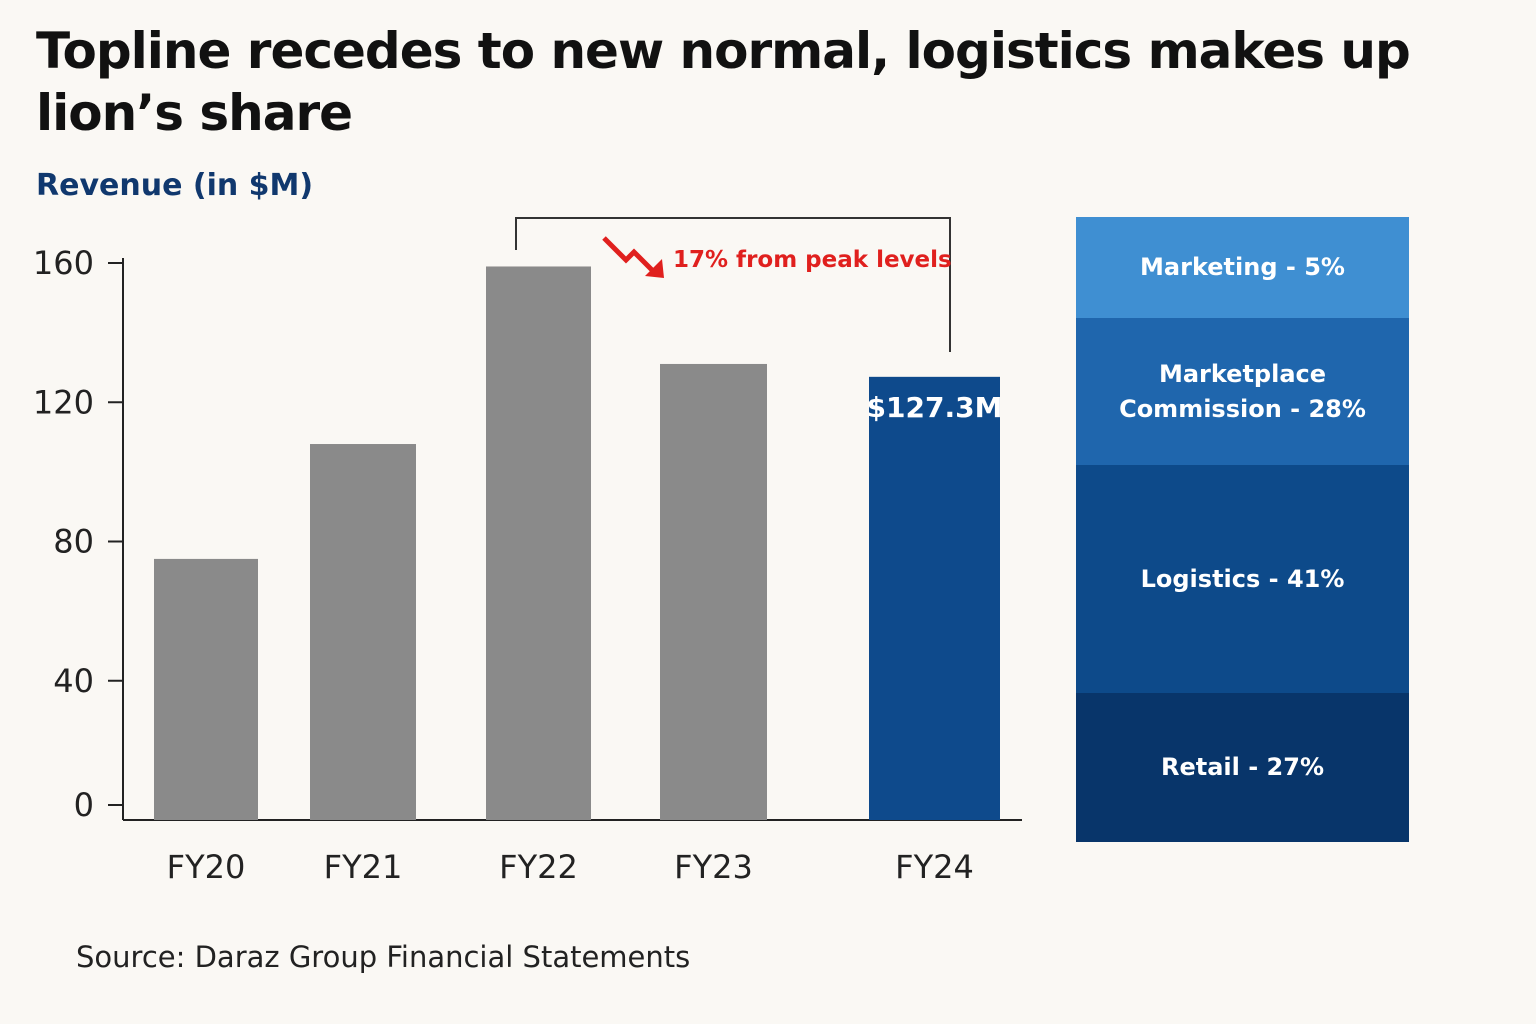 This screenshot has width=1536, height=1024. I want to click on x-tick-label: FY20, so click(206, 867).